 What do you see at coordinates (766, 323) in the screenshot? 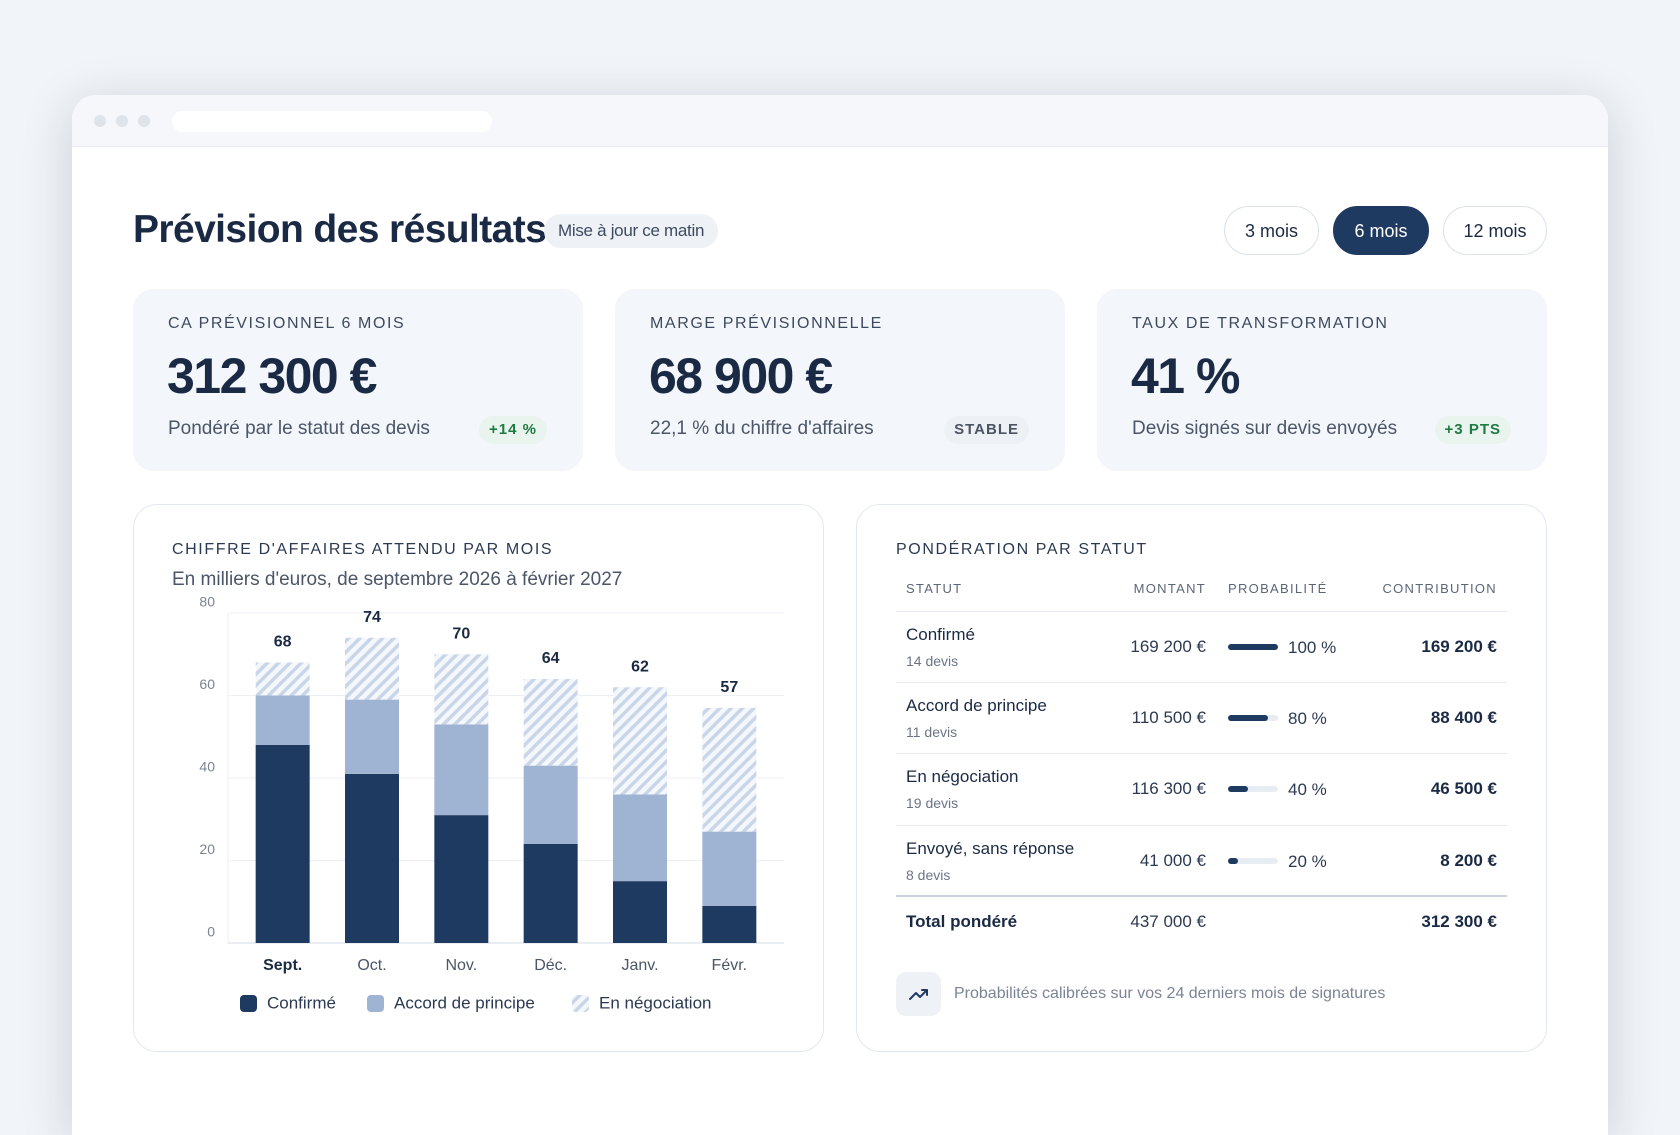
I see `kpi-label: MARGE PRÉVISIONNELLE` at bounding box center [766, 323].